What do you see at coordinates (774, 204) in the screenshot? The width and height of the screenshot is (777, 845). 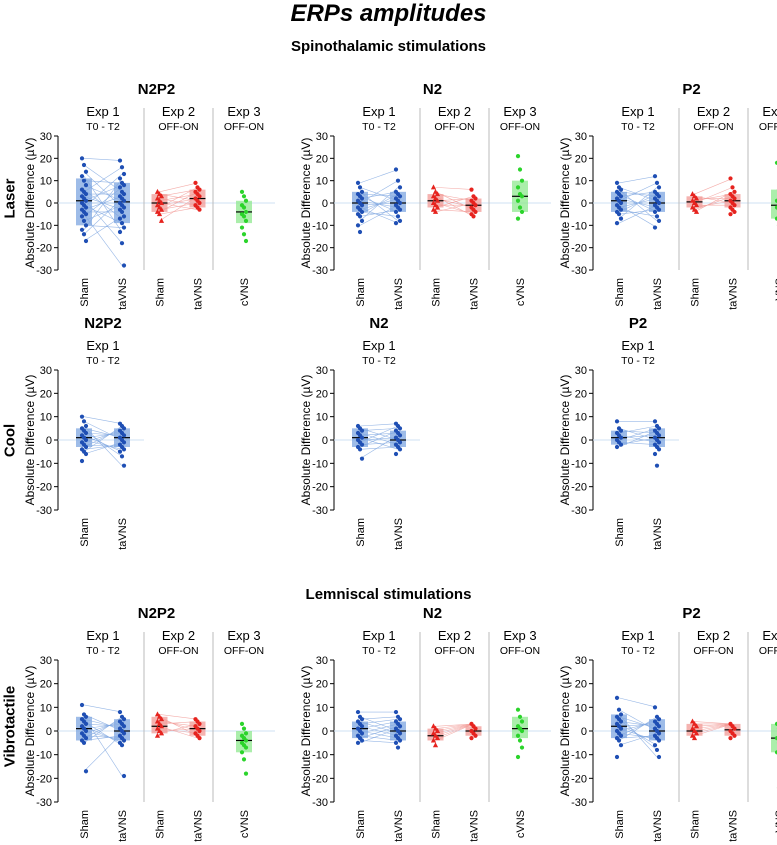 I see `range-bar` at bounding box center [774, 204].